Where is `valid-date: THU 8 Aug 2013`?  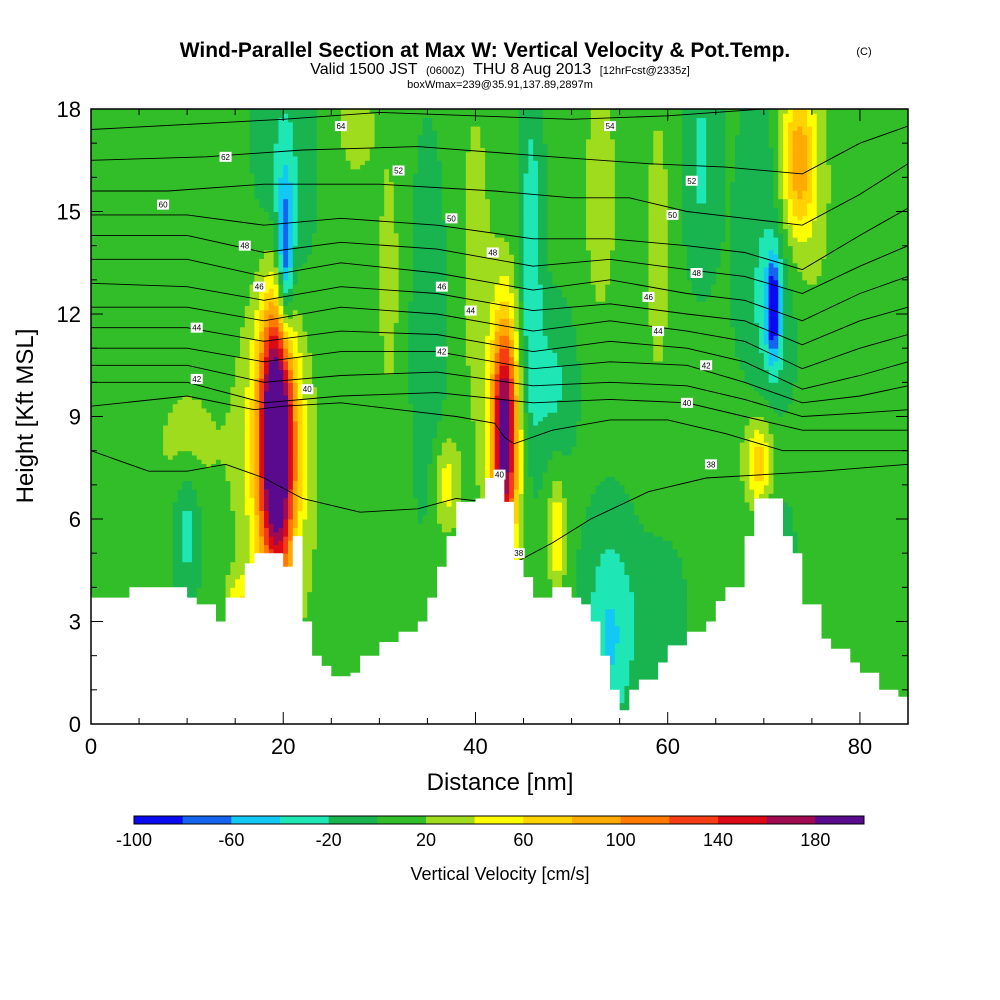
valid-date: THU 8 Aug 2013 is located at coordinates (532, 69).